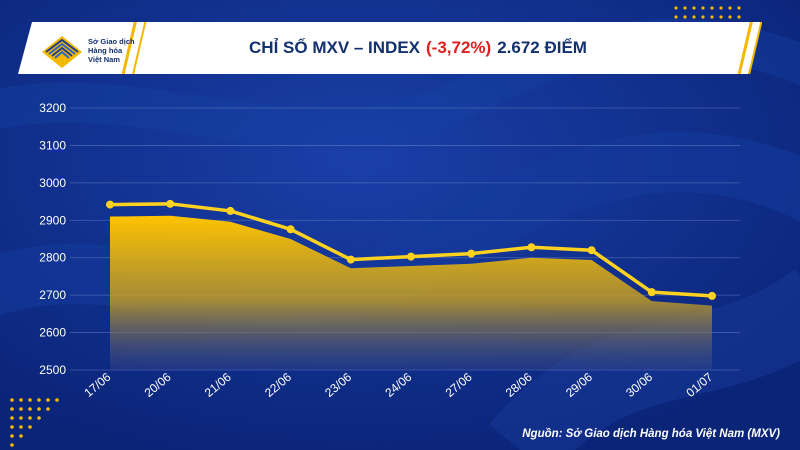 Image resolution: width=800 pixels, height=450 pixels. I want to click on title-value: 2.672 ĐIỂM, so click(542, 47).